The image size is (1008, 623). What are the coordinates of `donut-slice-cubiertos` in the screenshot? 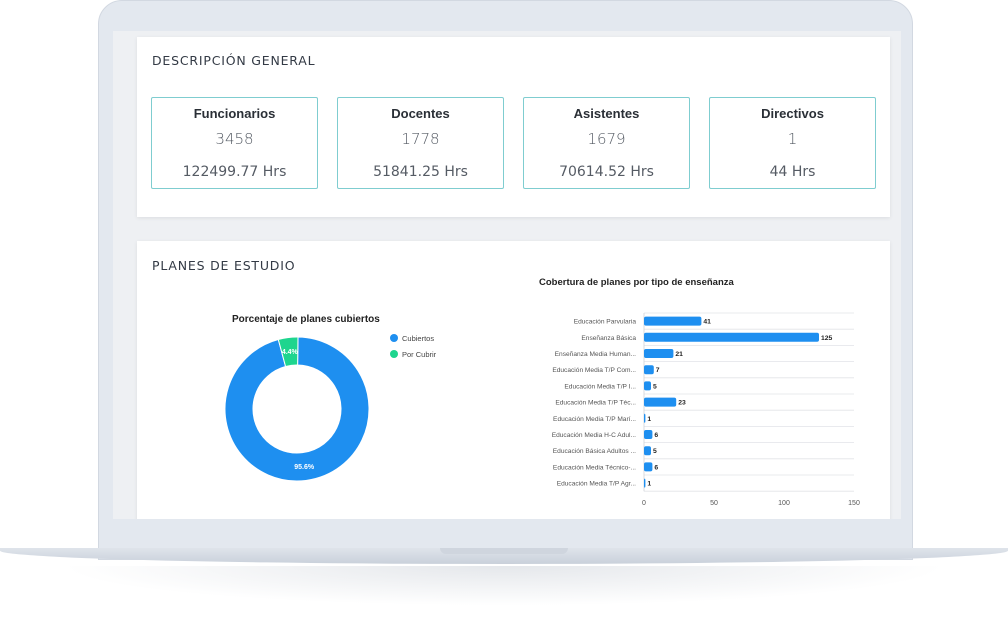 It's located at (297, 409).